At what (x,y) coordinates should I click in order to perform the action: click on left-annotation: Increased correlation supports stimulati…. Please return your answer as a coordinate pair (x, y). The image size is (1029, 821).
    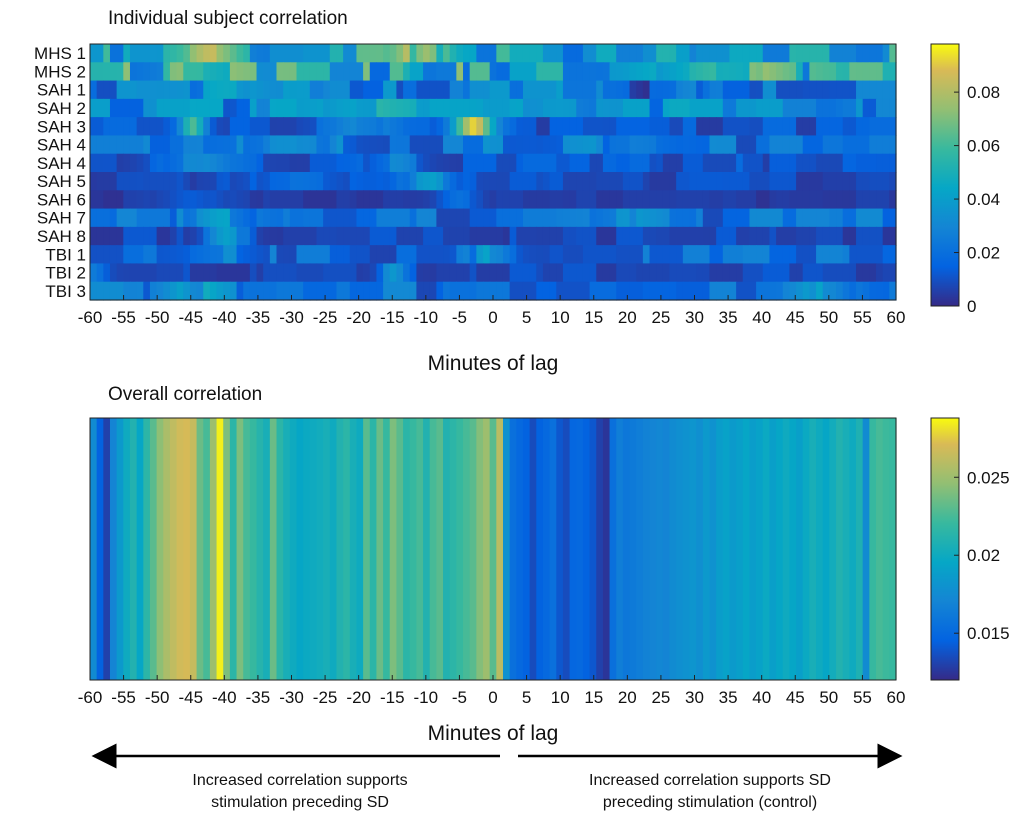
    Looking at the image, I should click on (300, 792).